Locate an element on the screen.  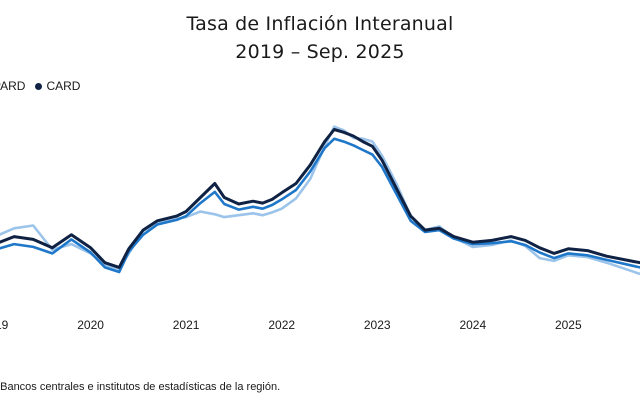
x-tick-label: 2024 is located at coordinates (472, 325).